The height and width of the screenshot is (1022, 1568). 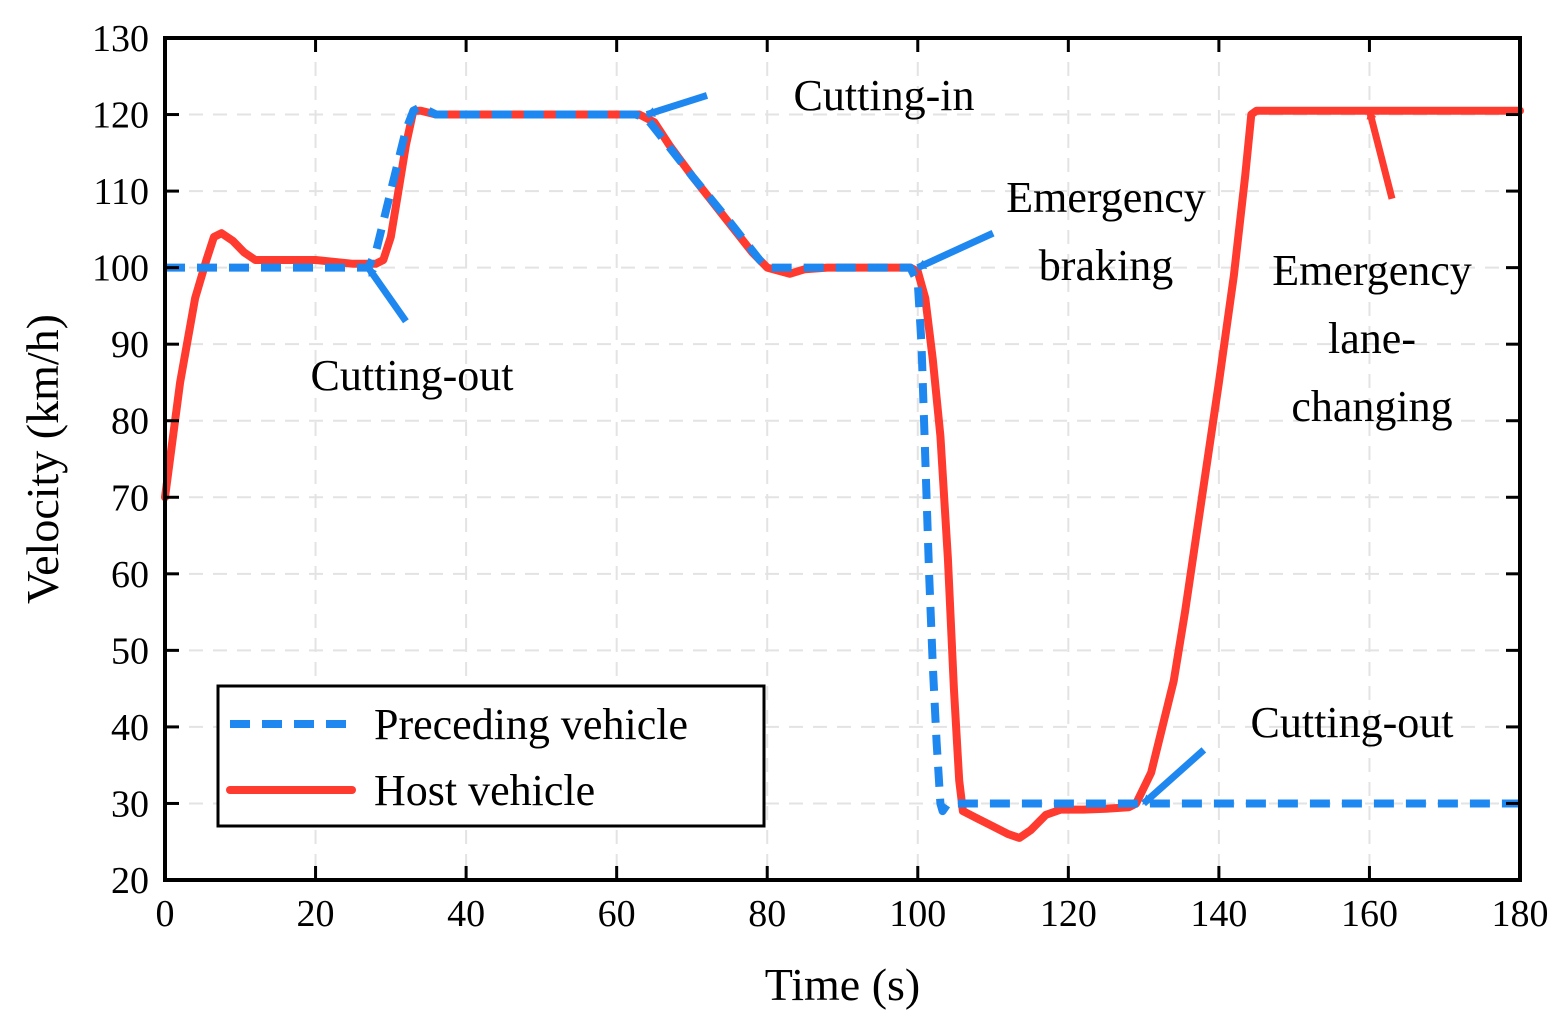 What do you see at coordinates (1352, 722) in the screenshot?
I see `annotation-text-3-0: Cutting-out` at bounding box center [1352, 722].